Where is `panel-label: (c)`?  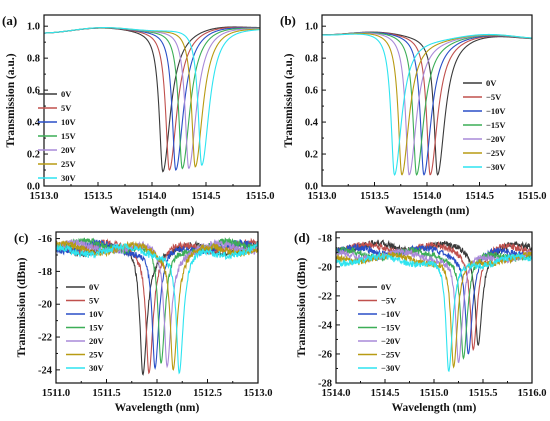 panel-label: (c) is located at coordinates (21, 237).